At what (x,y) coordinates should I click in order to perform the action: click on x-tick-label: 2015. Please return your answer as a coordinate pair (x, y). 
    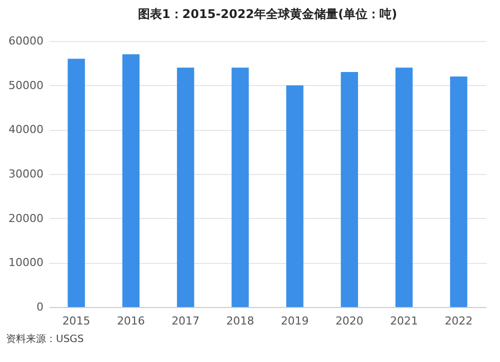
    Looking at the image, I should click on (76, 321).